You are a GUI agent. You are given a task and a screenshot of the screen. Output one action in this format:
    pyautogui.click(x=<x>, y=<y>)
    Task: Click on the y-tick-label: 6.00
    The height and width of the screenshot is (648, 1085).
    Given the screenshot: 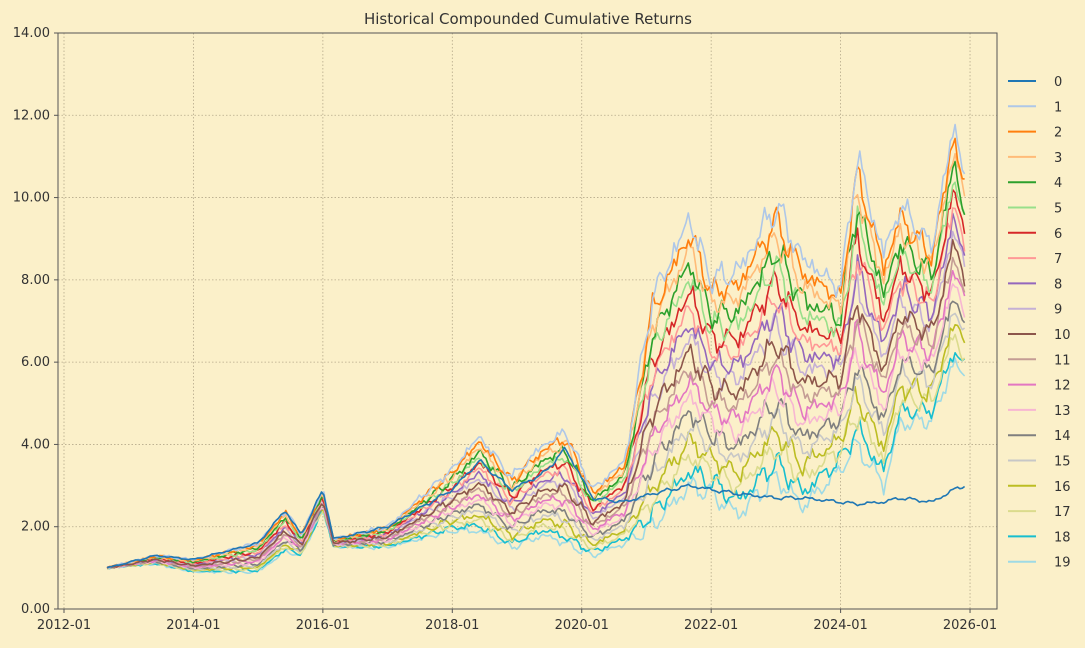 What is the action you would take?
    pyautogui.click(x=35, y=362)
    